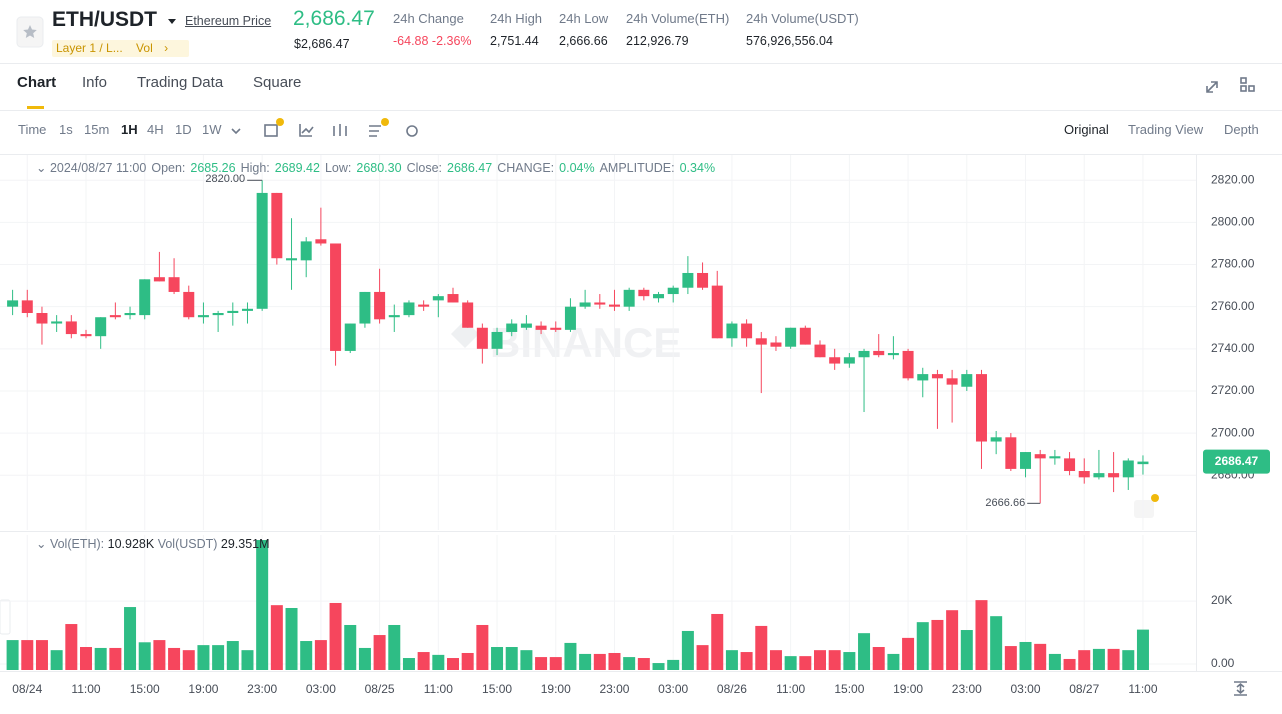 The width and height of the screenshot is (1282, 714). I want to click on tab: Square, so click(277, 82).